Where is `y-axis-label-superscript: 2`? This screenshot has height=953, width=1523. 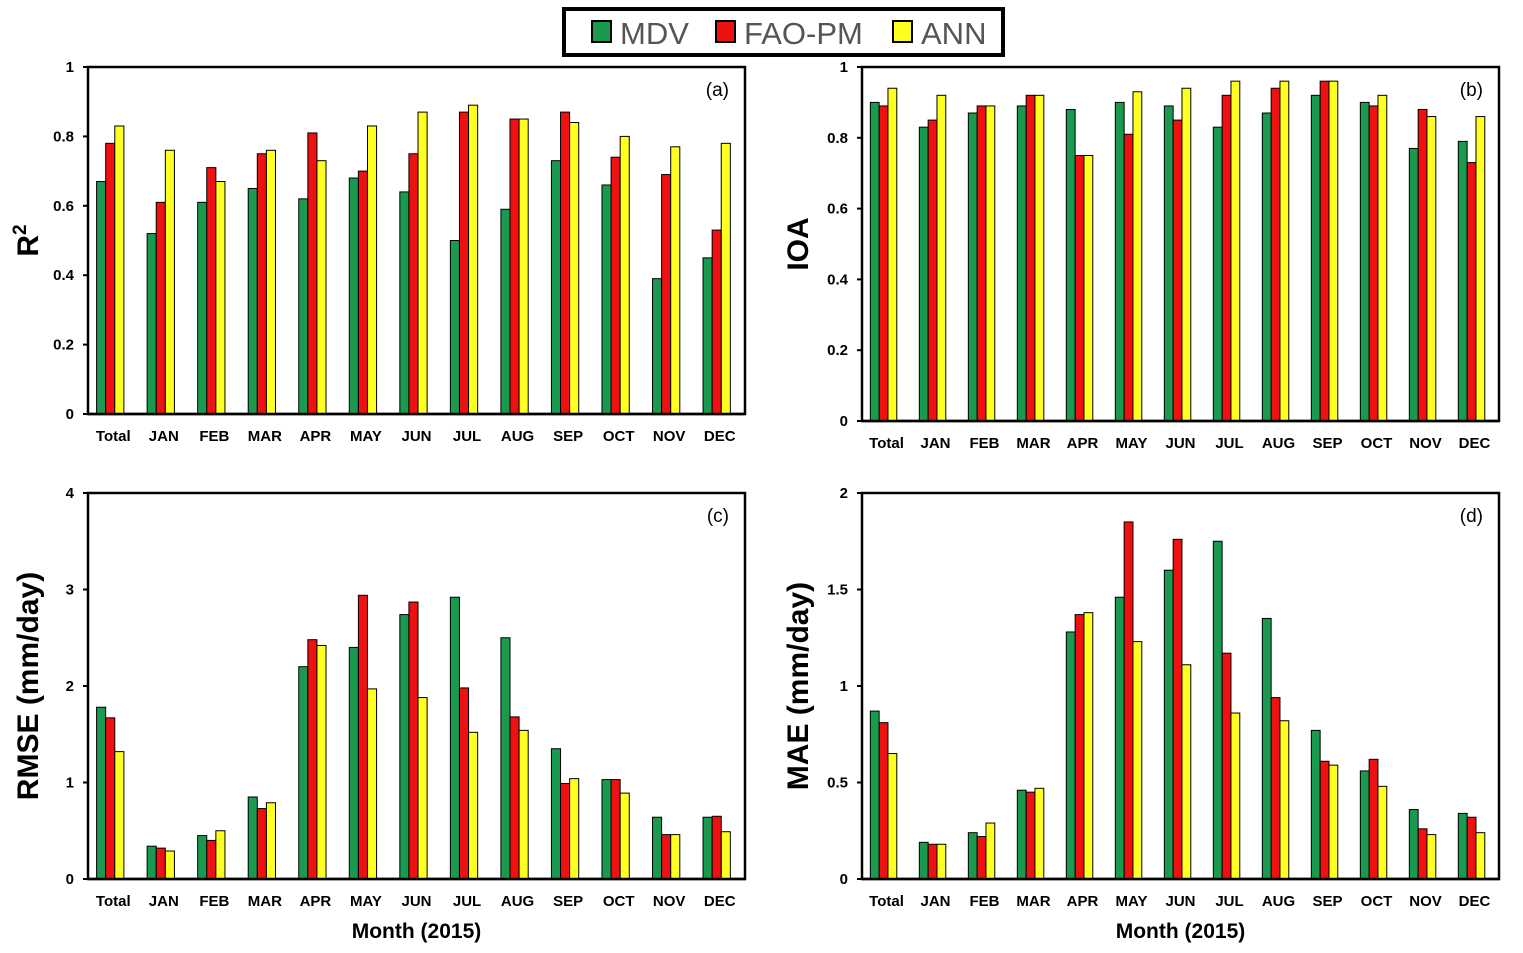
y-axis-label-superscript: 2 is located at coordinates (20, 229).